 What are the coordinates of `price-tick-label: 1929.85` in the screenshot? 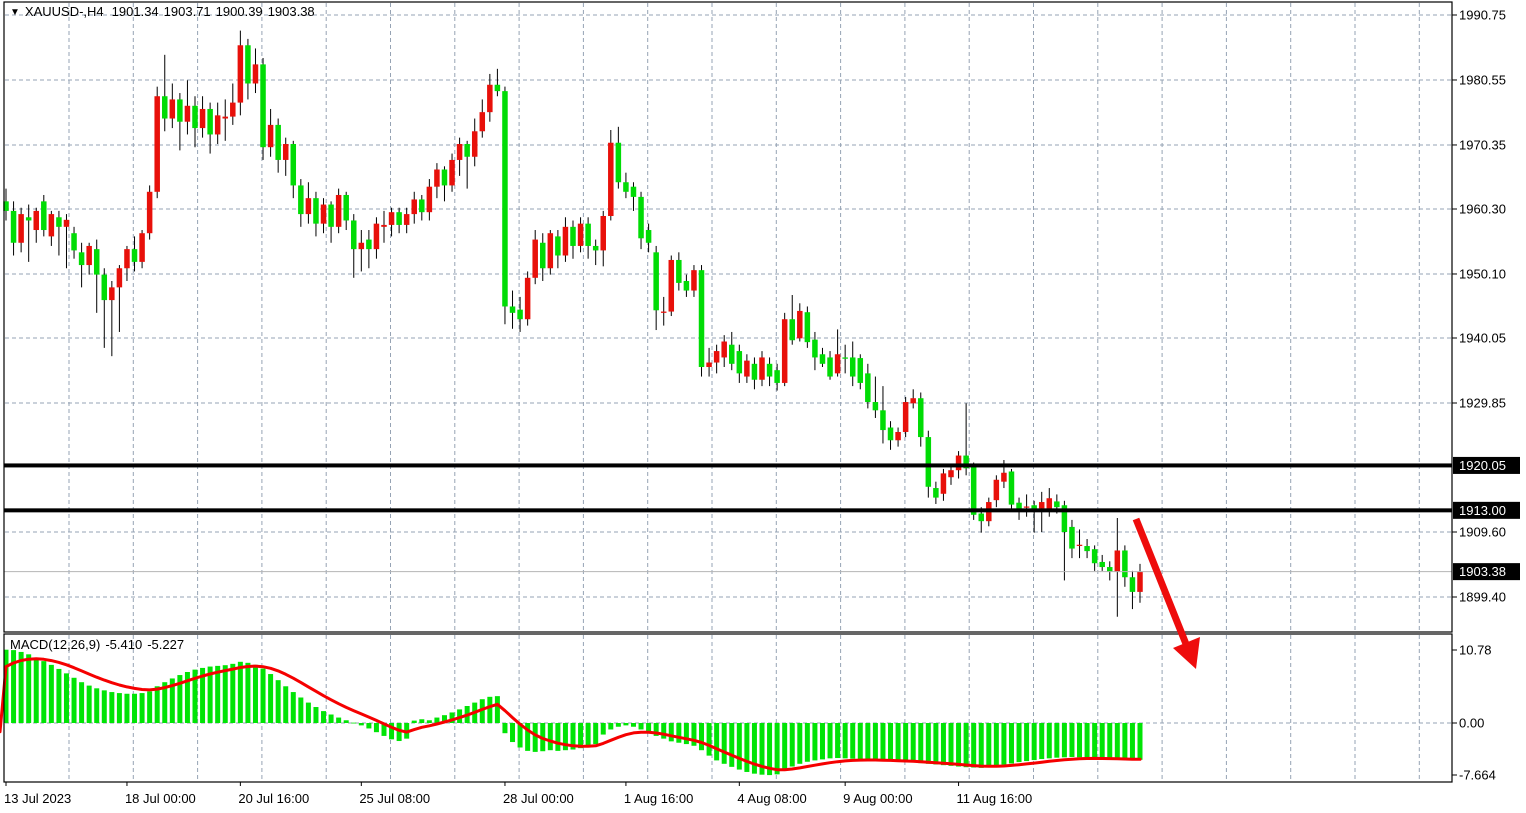 It's located at (1482, 402).